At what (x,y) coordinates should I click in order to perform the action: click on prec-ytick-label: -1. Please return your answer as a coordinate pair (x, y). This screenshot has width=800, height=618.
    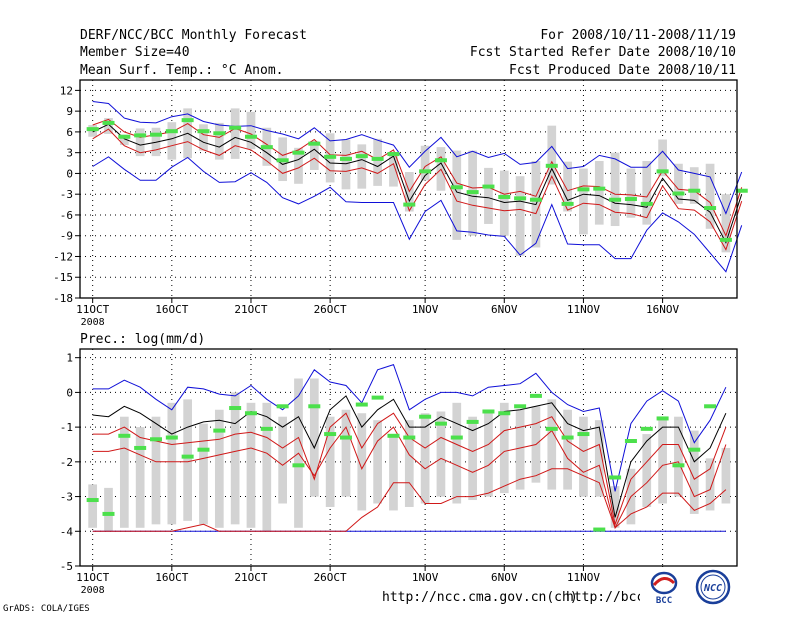
    Looking at the image, I should click on (66, 427).